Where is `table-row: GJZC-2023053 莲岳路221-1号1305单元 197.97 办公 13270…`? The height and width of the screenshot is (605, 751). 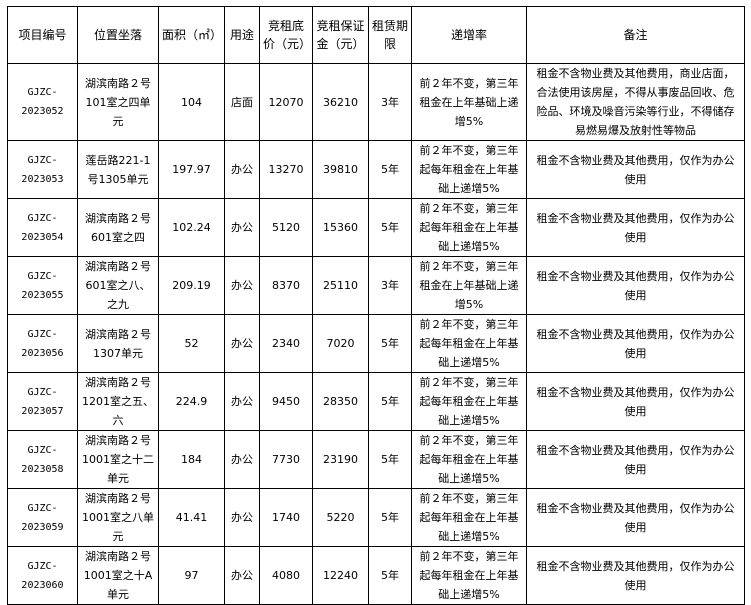 table-row: GJZC-2023053 莲岳路221-1号1305单元 197.97 办公 13270… is located at coordinates (376, 169).